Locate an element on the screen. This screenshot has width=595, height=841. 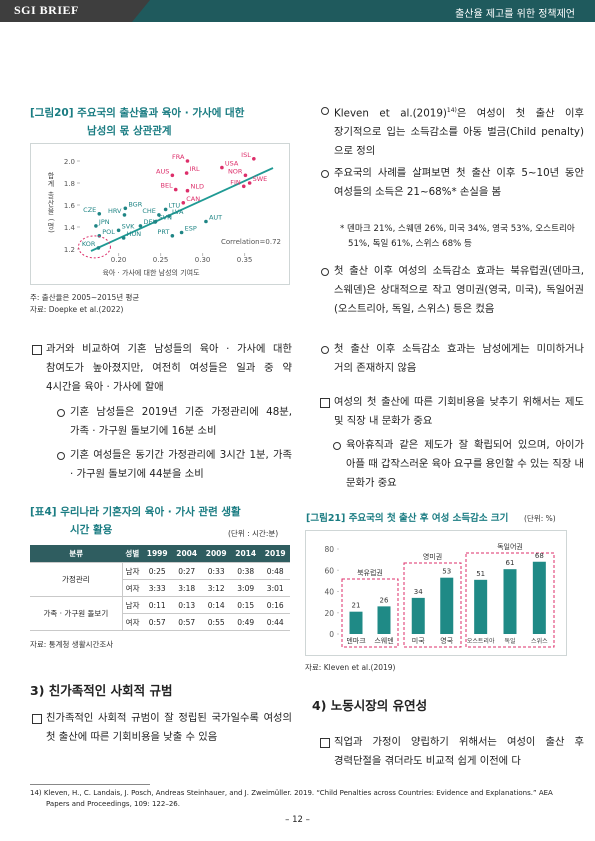
table-cell: 0:48 is located at coordinates (275, 571).